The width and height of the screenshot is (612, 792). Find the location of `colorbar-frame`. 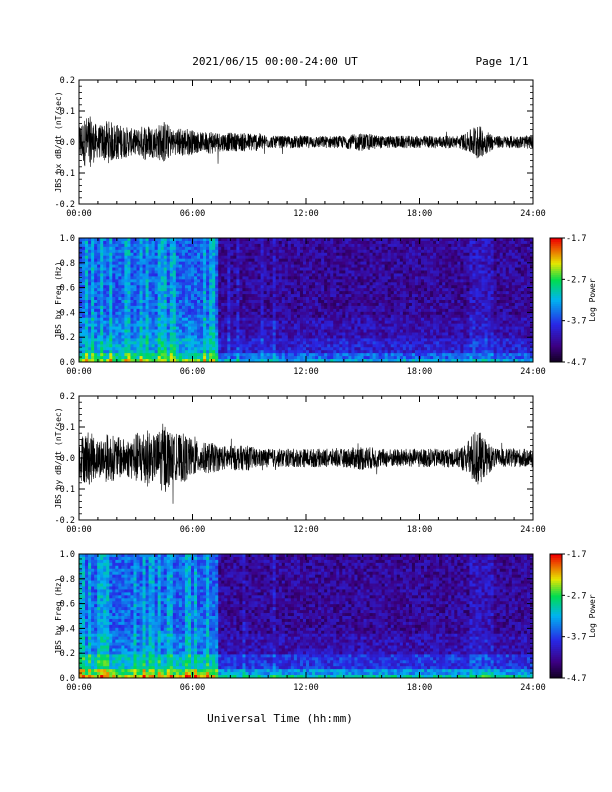

colorbar-frame is located at coordinates (556, 616).